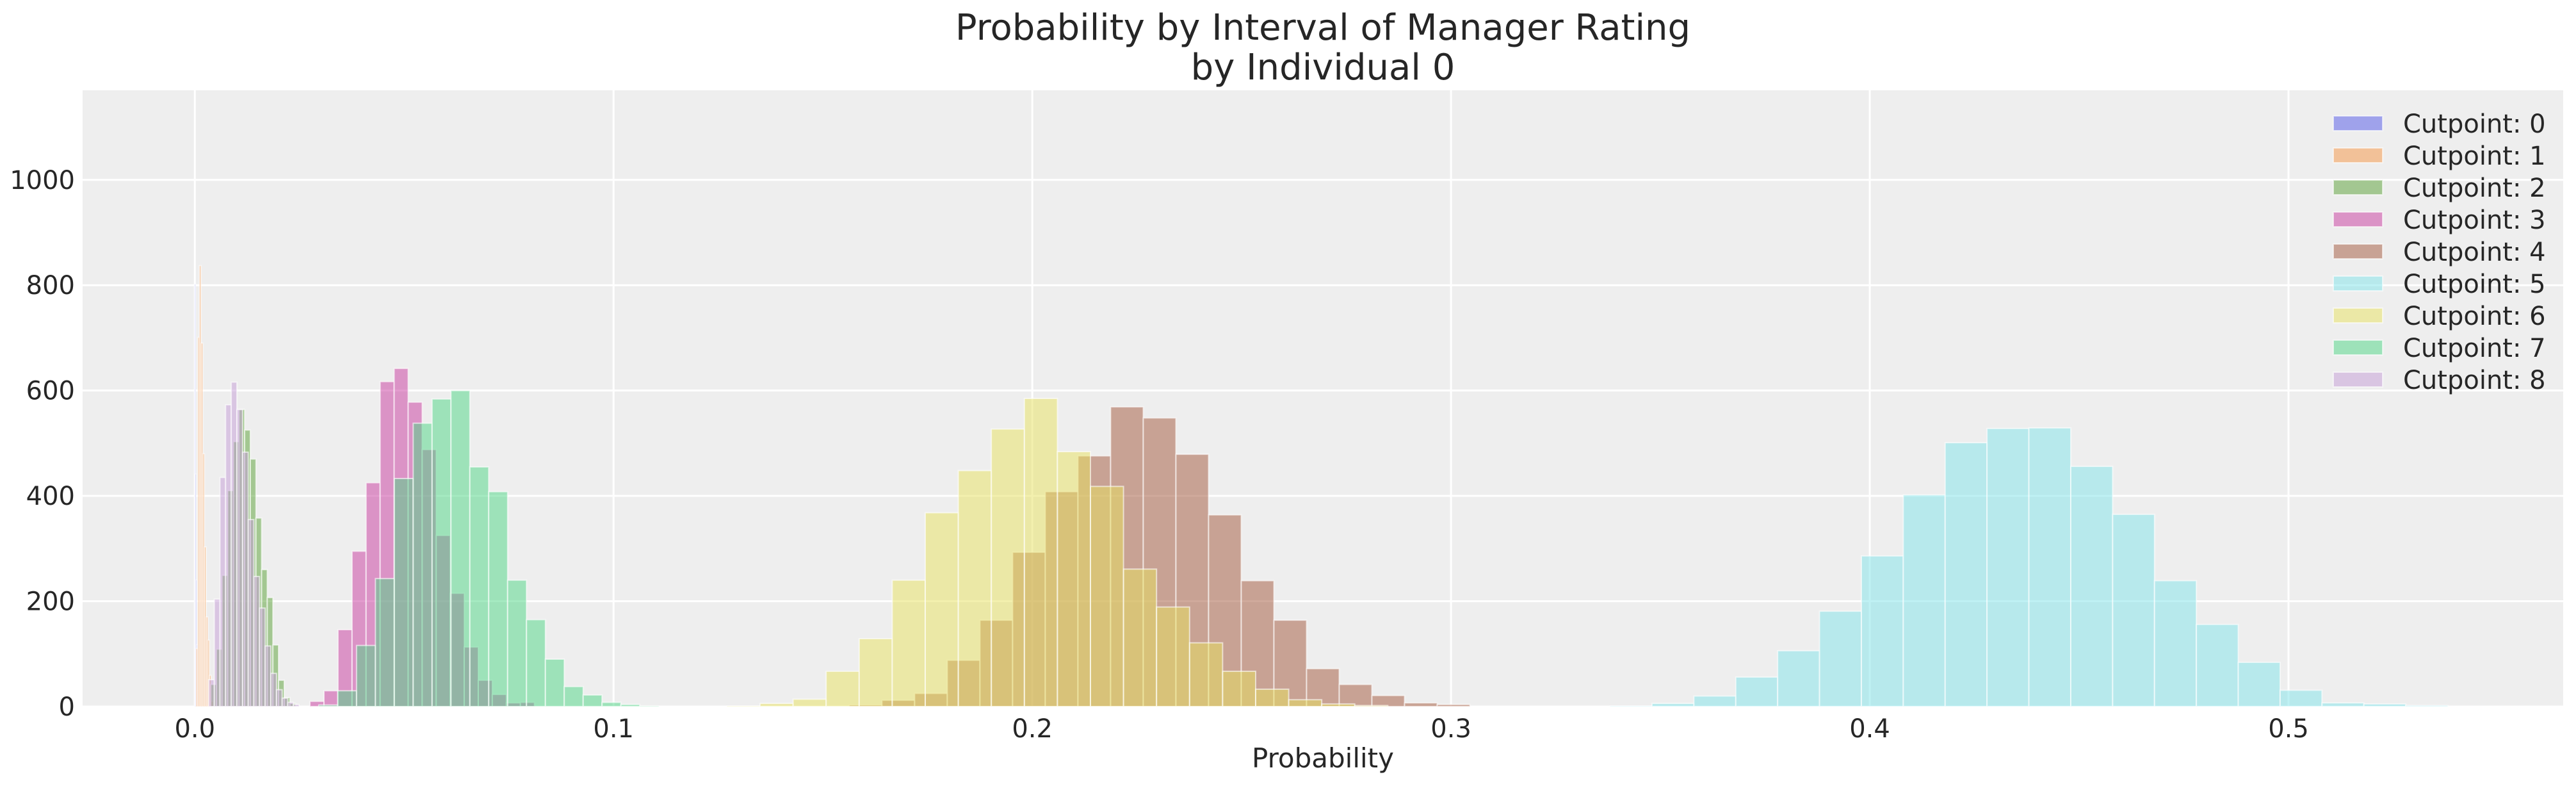  What do you see at coordinates (194, 729) in the screenshot?
I see `x-tick-label: 0.0` at bounding box center [194, 729].